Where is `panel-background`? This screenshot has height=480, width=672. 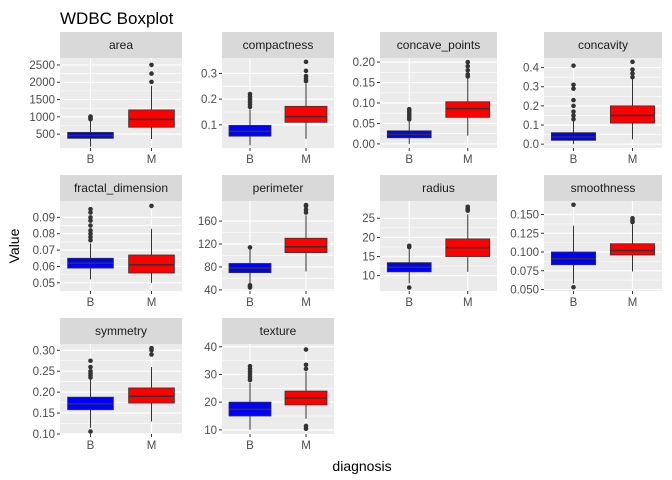
panel-background is located at coordinates (278, 389).